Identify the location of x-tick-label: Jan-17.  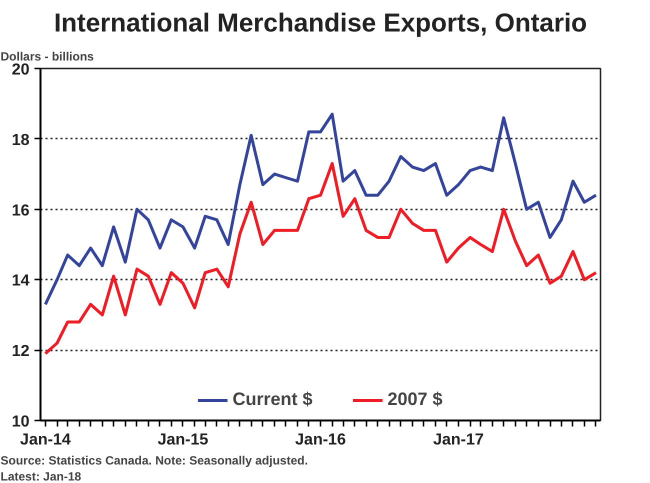
(458, 440).